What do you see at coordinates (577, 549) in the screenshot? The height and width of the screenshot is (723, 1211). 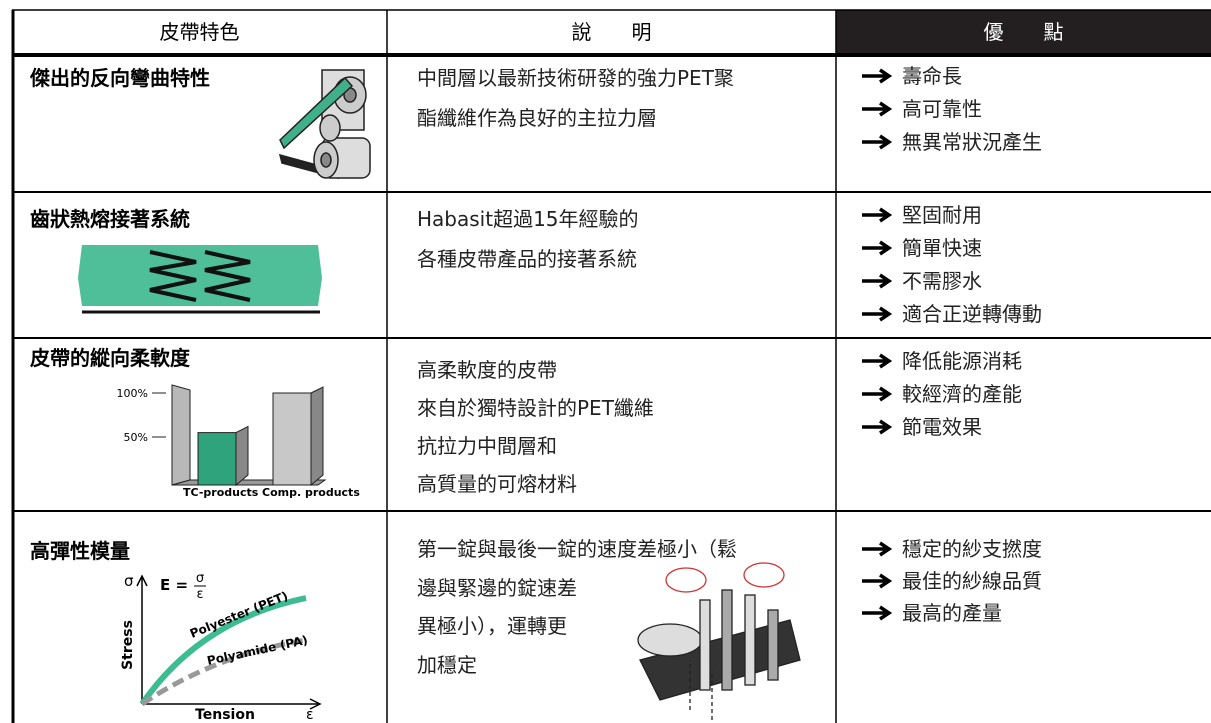 I see `description-line: 第一錠與最後一錠的速度差極小（鬆` at bounding box center [577, 549].